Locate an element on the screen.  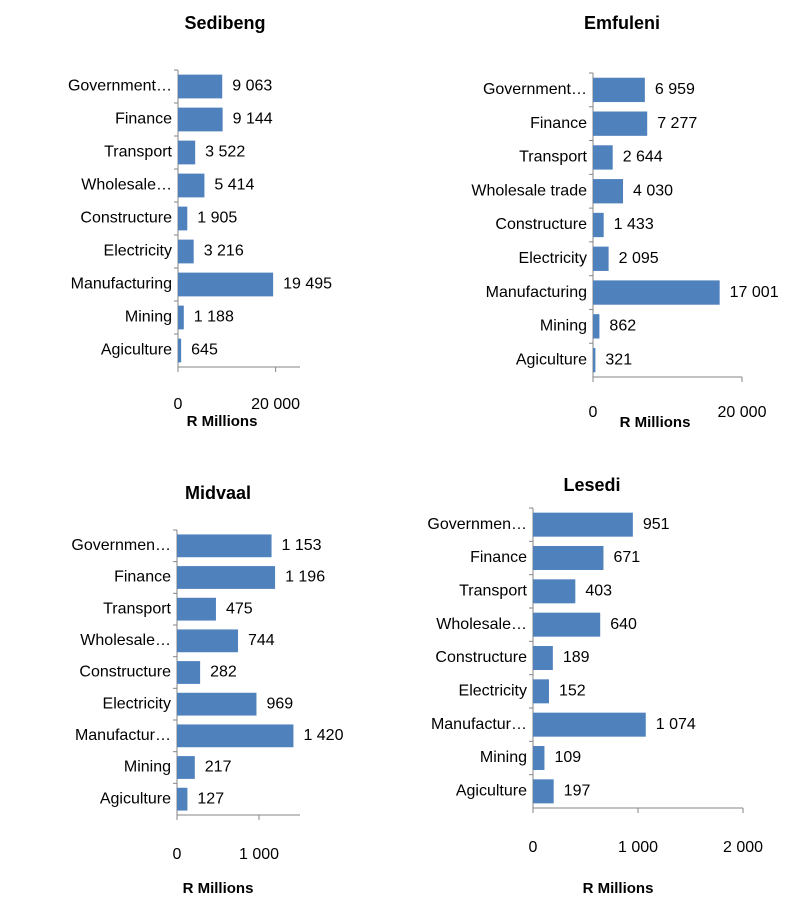
data-label: 475 is located at coordinates (239, 608).